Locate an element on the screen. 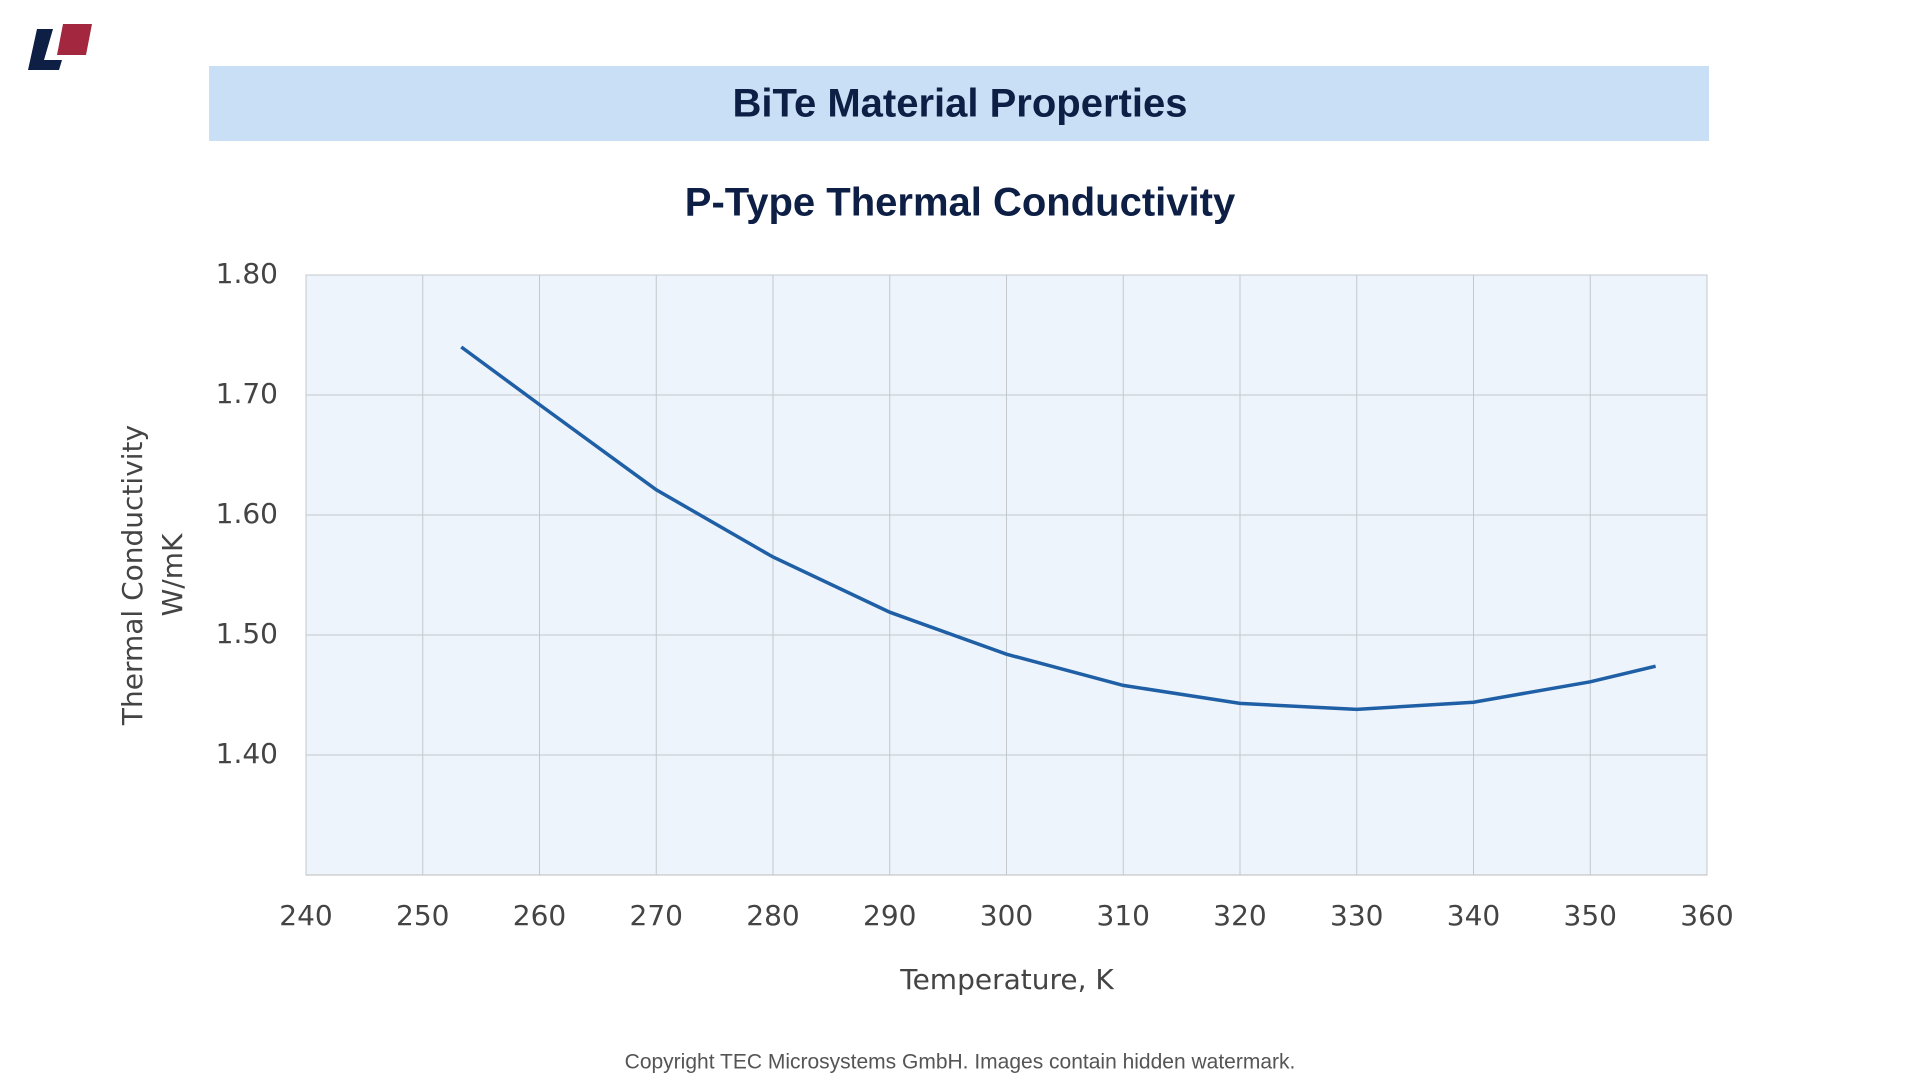 The width and height of the screenshot is (1920, 1084). x-tick-label: 350 is located at coordinates (1590, 915).